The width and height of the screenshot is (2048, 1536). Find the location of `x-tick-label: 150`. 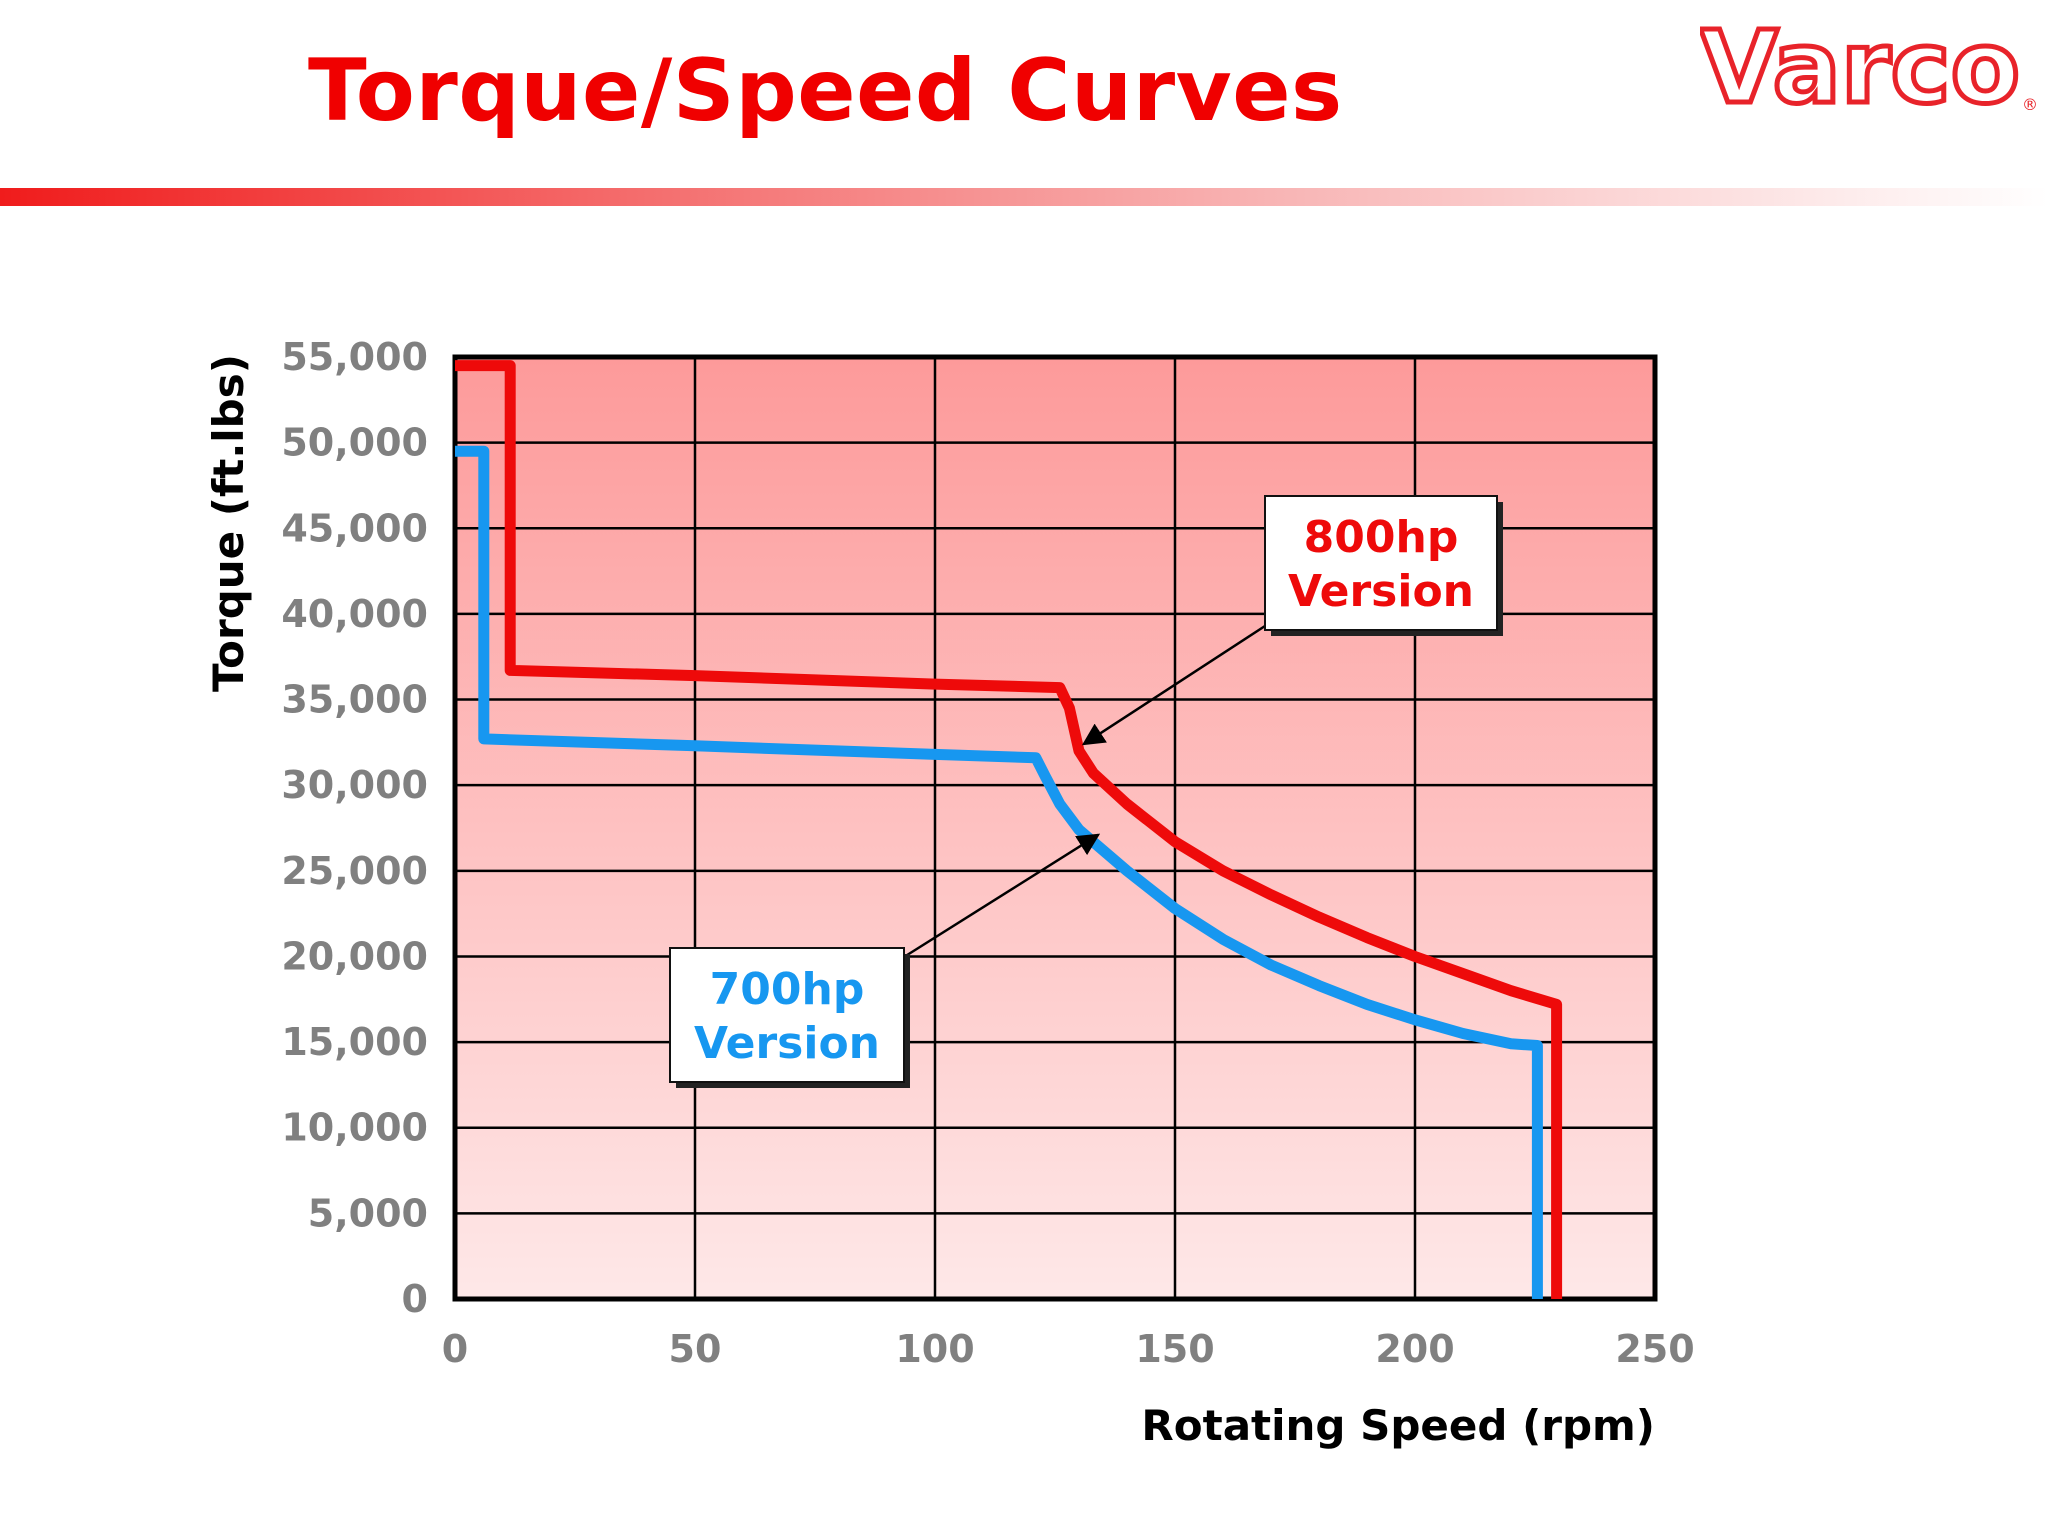

x-tick-label: 150 is located at coordinates (1174, 1349).